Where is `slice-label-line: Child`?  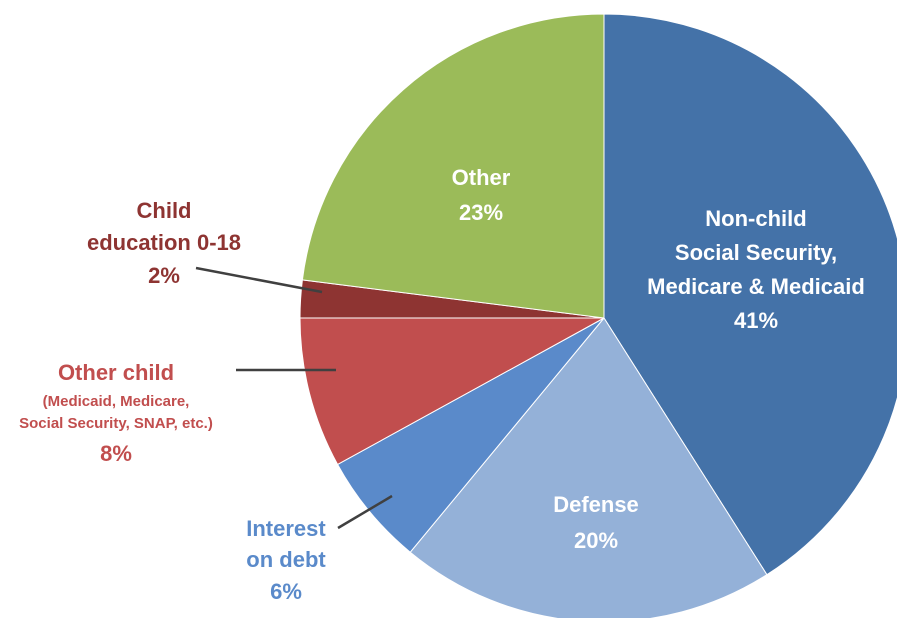
slice-label-line: Child is located at coordinates (164, 210).